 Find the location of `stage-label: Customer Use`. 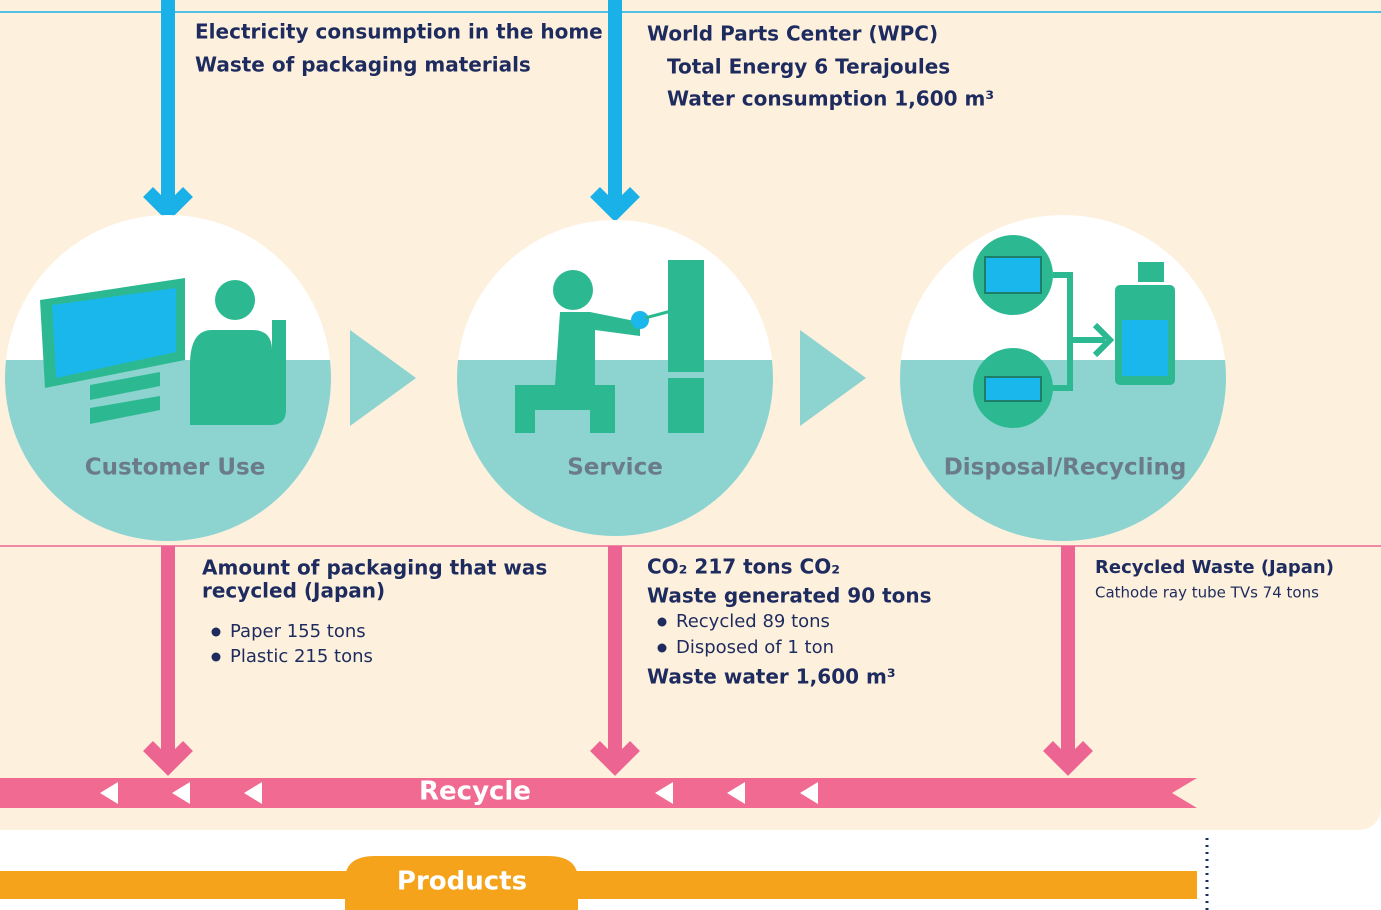

stage-label: Customer Use is located at coordinates (175, 468).